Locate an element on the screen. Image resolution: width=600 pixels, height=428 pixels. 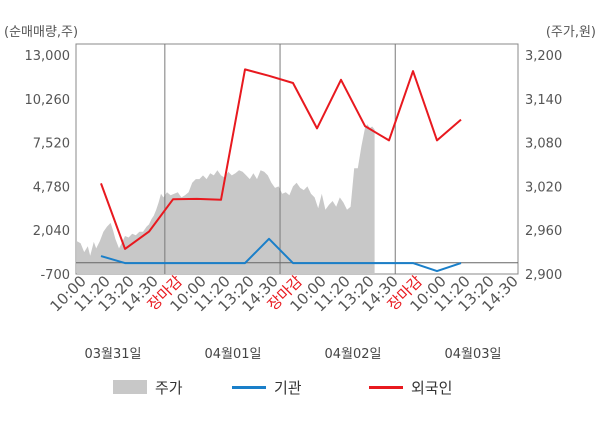
date-label: 04월02일 is located at coordinates (352, 354).